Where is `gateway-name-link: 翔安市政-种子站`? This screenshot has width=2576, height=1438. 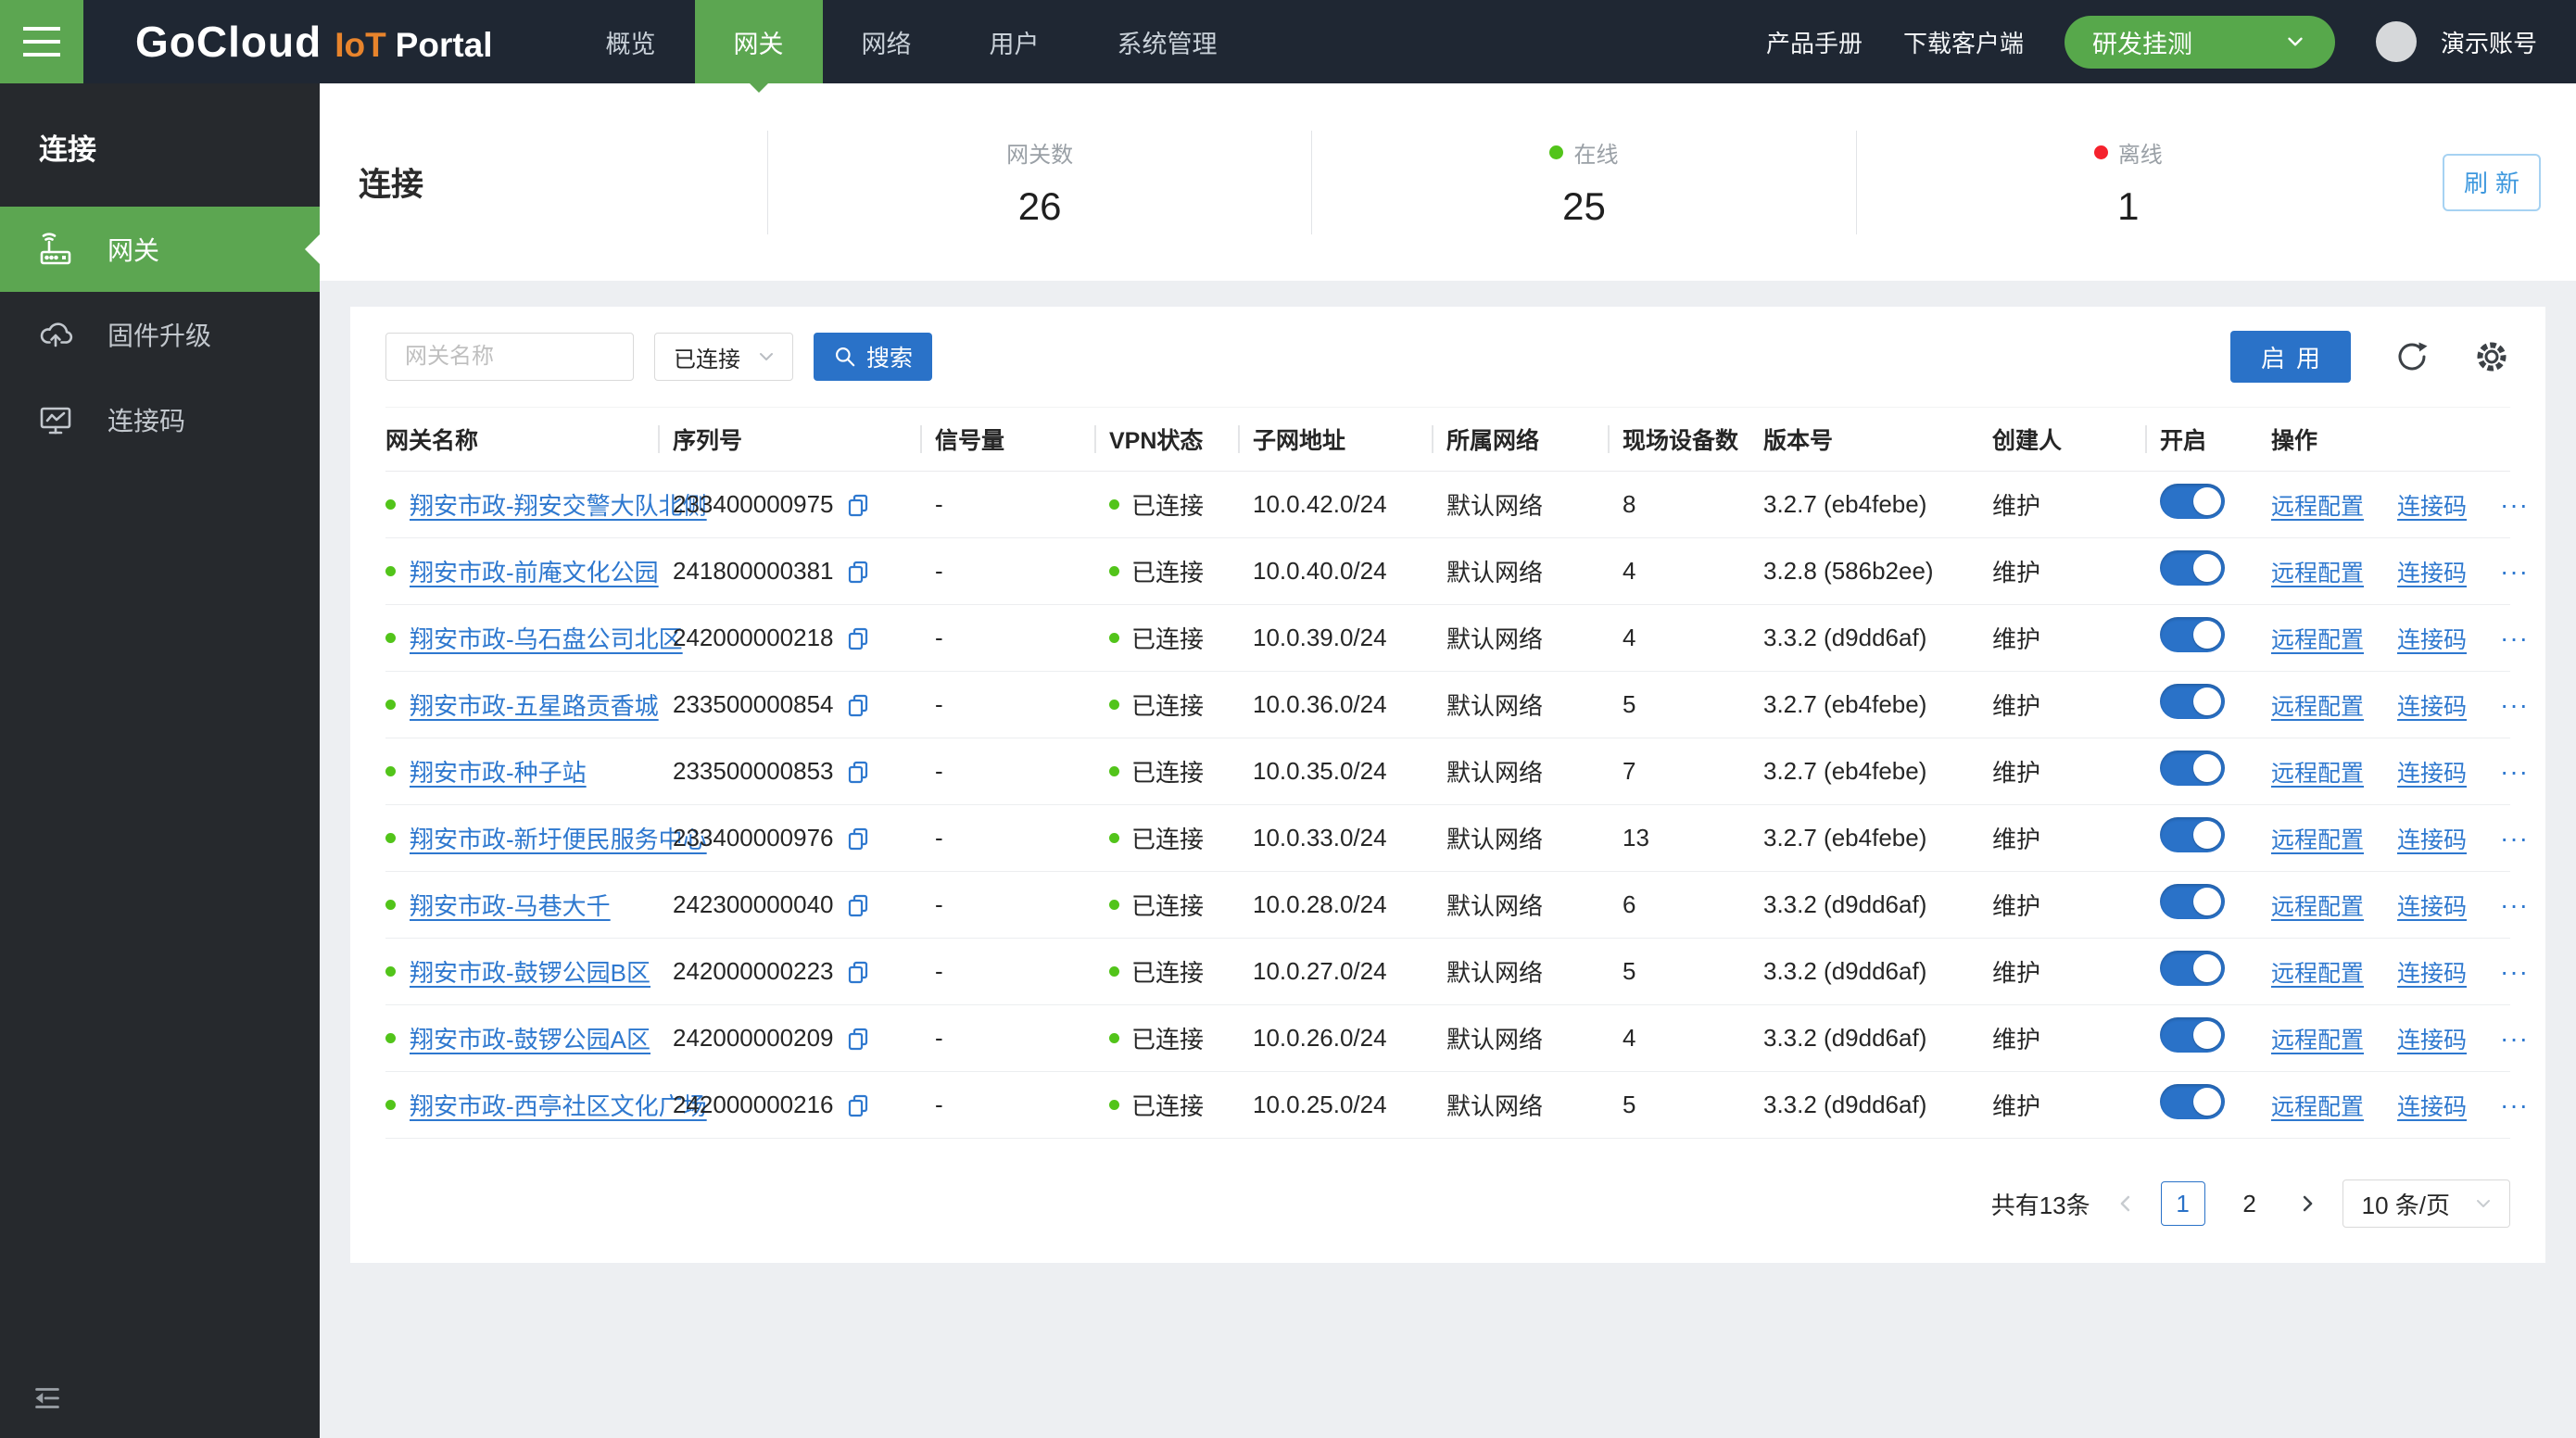
gateway-name-link: 翔安市政-种子站 is located at coordinates (498, 773).